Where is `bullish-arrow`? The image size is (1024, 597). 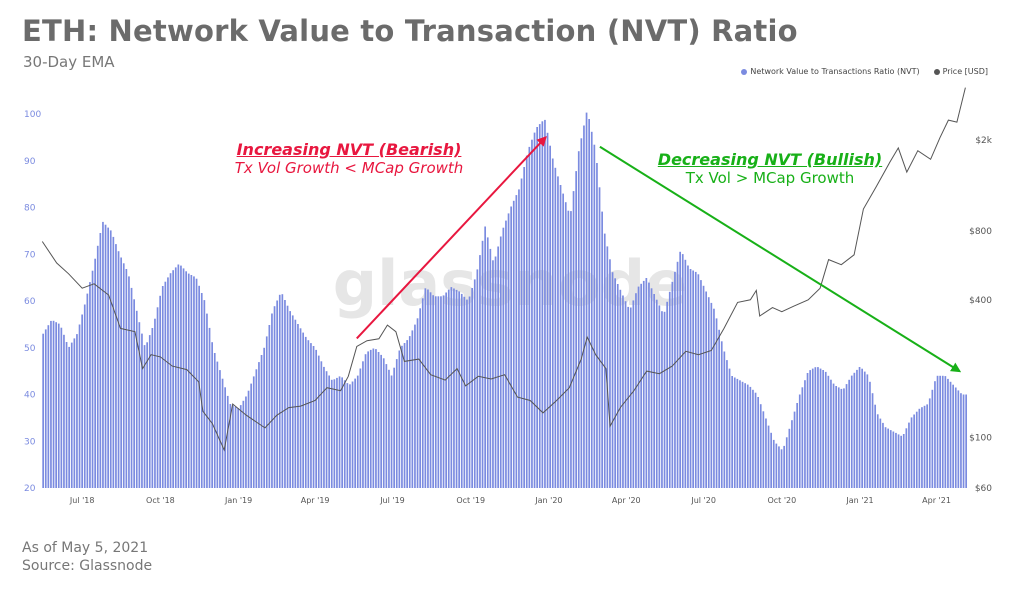 bullish-arrow is located at coordinates (780, 259).